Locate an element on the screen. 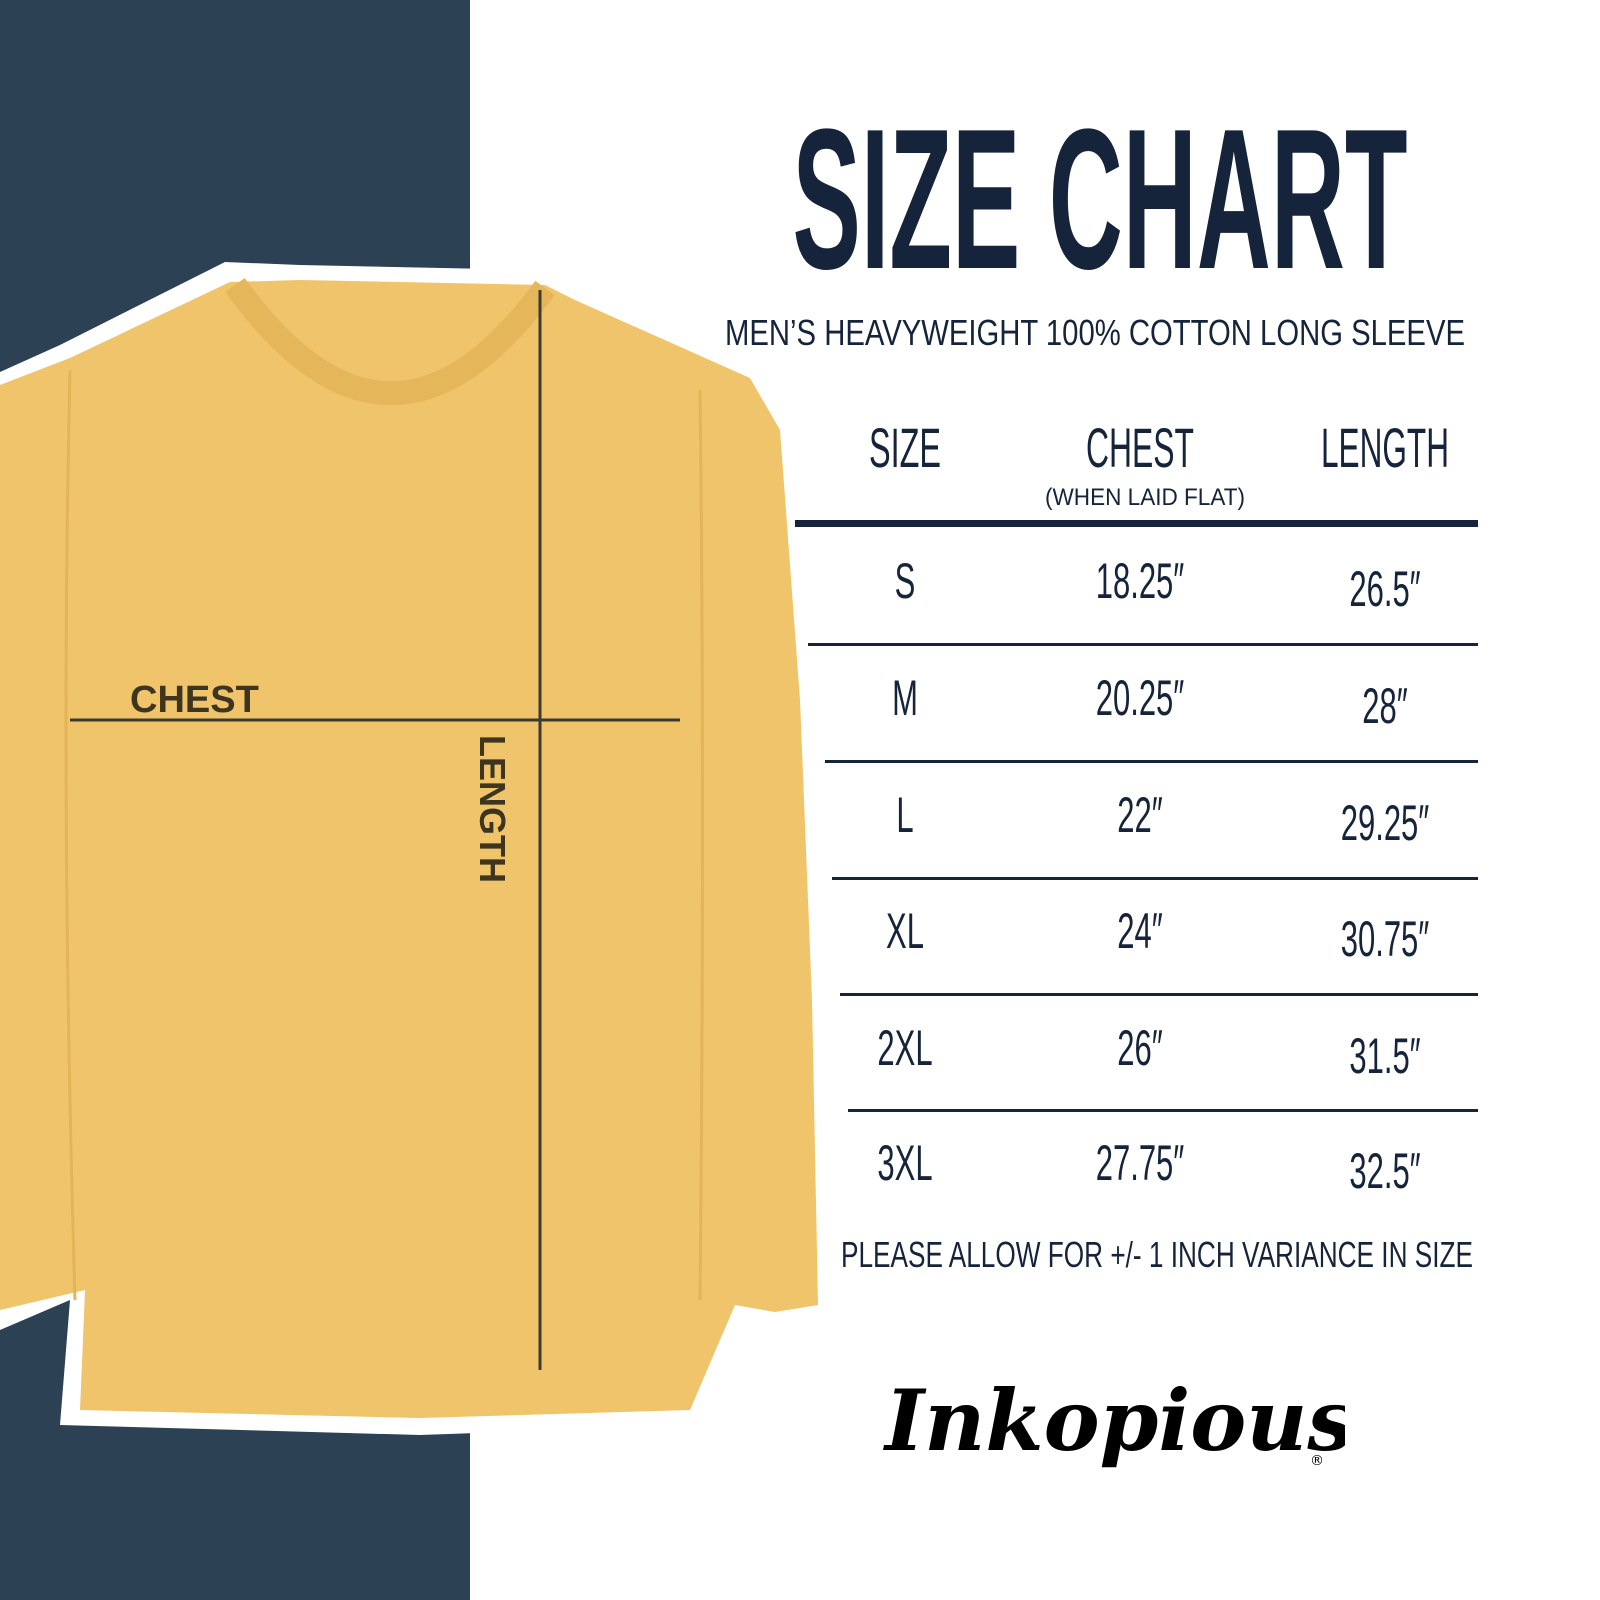 This screenshot has width=1600, height=1600. cell-size: 3XL is located at coordinates (904, 1163).